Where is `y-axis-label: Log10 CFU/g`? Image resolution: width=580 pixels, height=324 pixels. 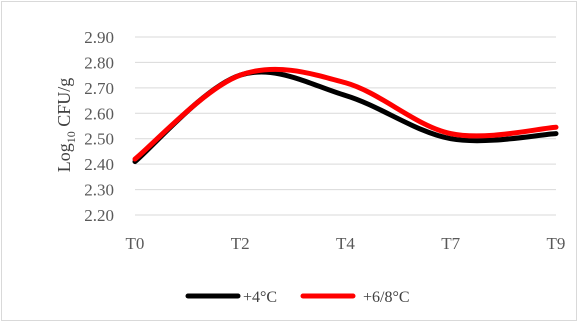 y-axis-label: Log10 CFU/g is located at coordinates (66, 125).